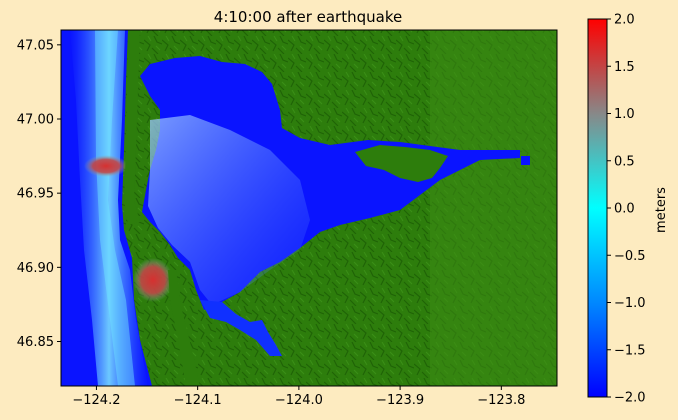 The width and height of the screenshot is (678, 420). I want to click on colorbar-tick-label: 1.0, so click(624, 114).